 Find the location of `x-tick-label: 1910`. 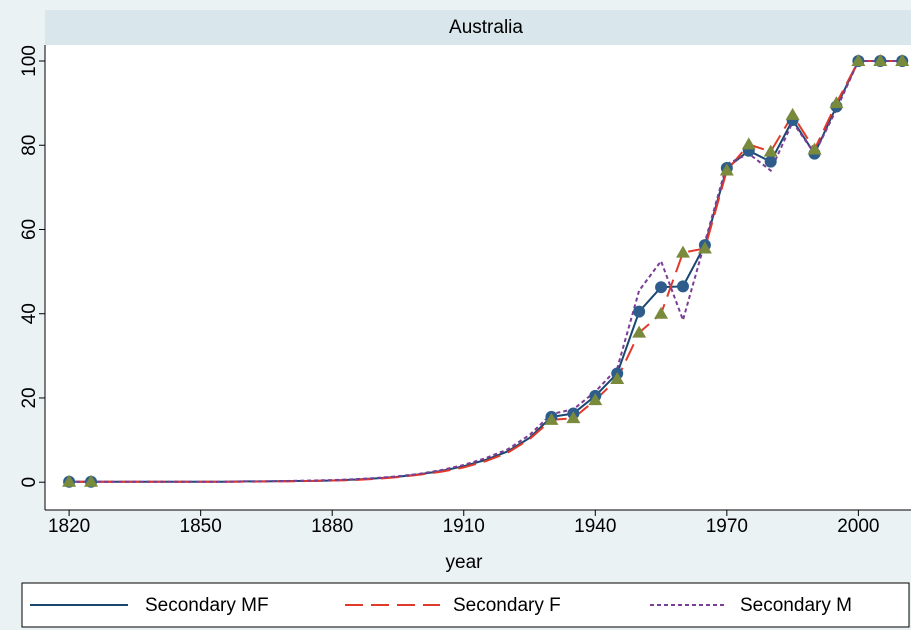

x-tick-label: 1910 is located at coordinates (464, 526).